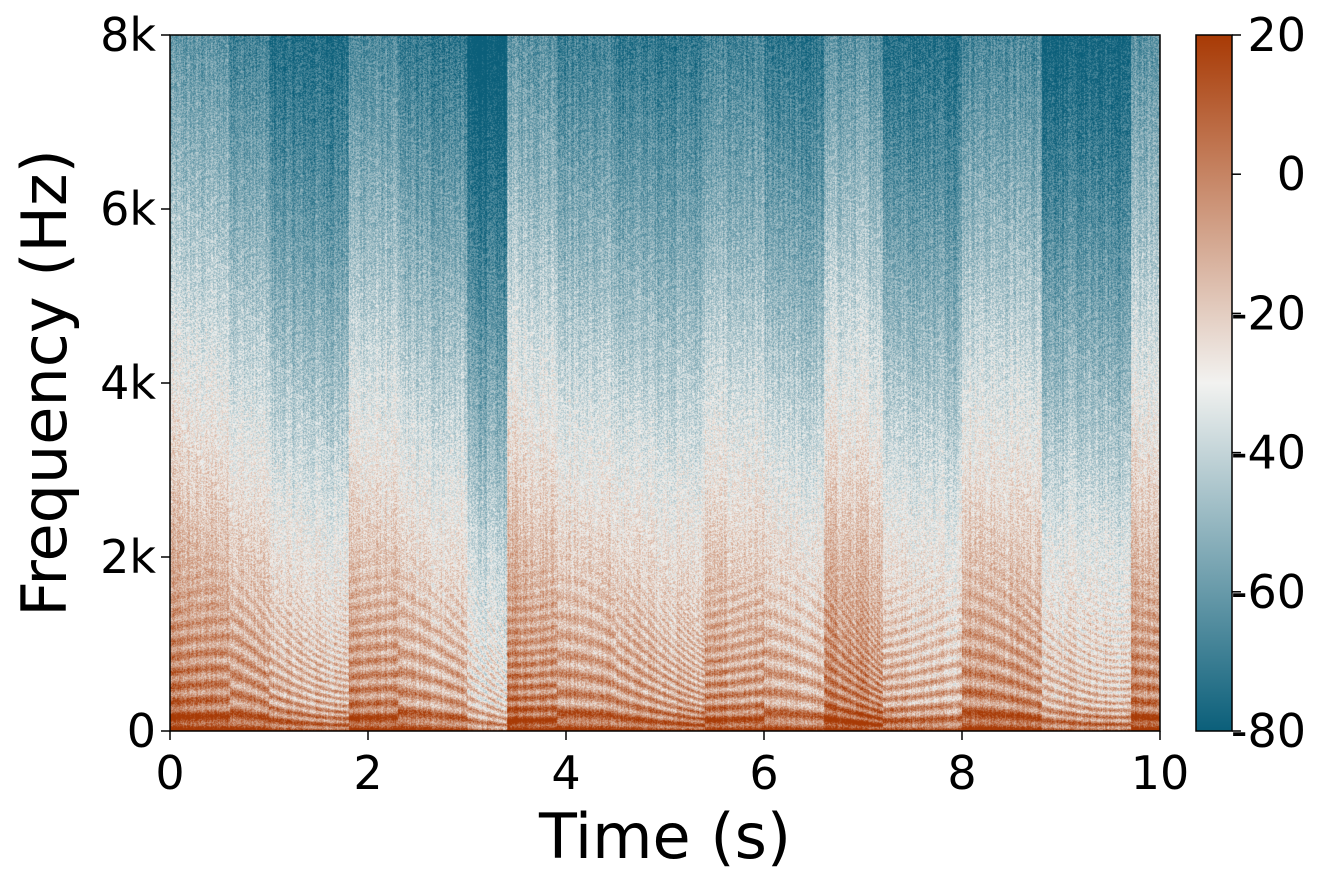 This screenshot has width=1336, height=887. What do you see at coordinates (763, 773) in the screenshot?
I see `x-tick-label: 6` at bounding box center [763, 773].